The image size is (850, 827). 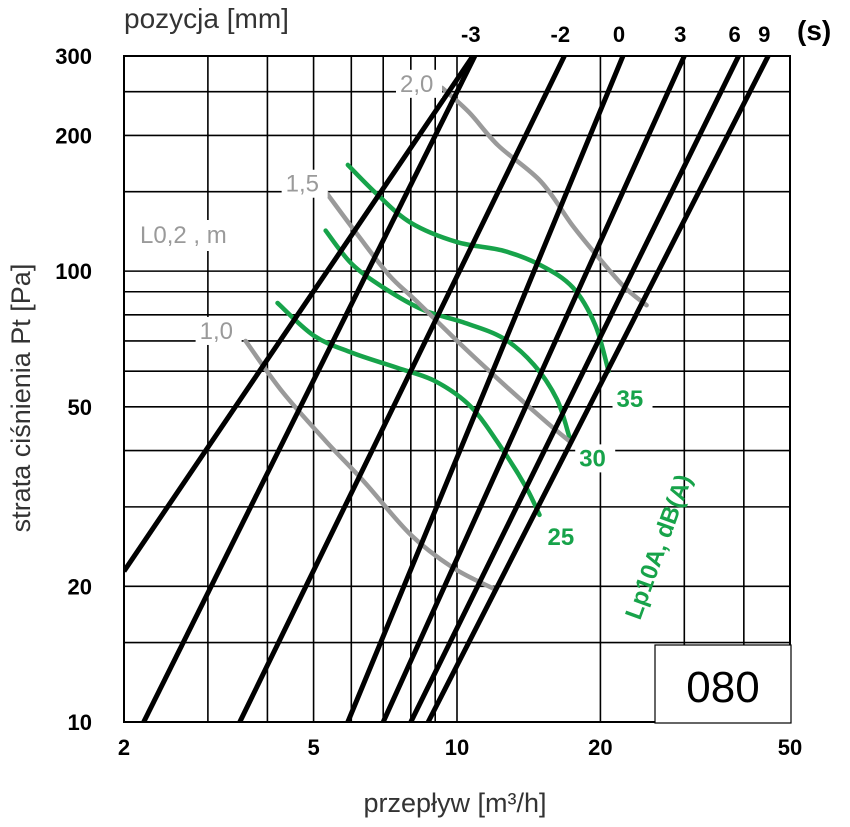 I want to click on throw-legend-bg, so click(x=183, y=235).